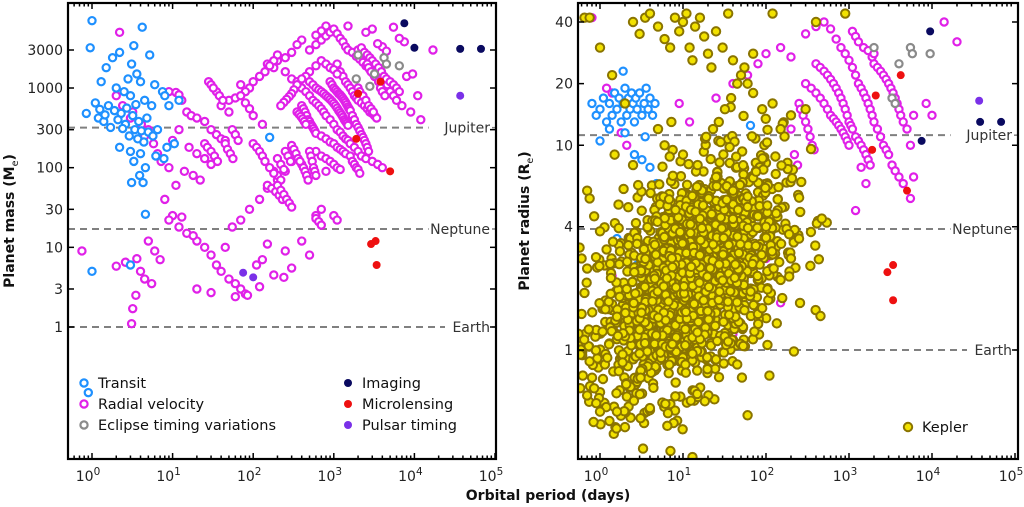 Image resolution: width=1024 pixels, height=507 pixels. Describe the element at coordinates (58, 290) in the screenshot. I see `y-tick-label: 3` at that location.